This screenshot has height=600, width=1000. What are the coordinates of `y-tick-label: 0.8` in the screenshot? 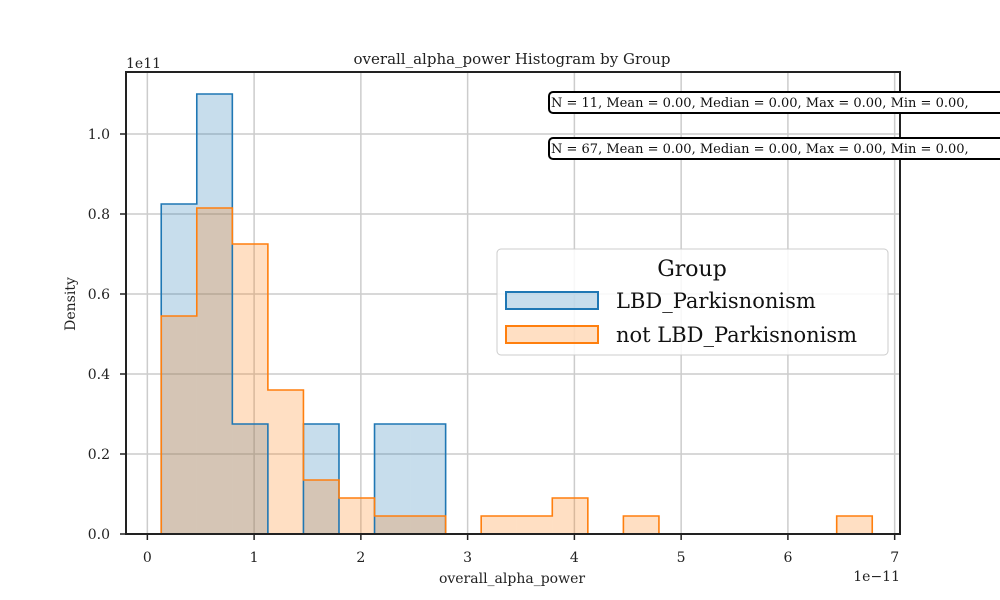 It's located at (99, 215).